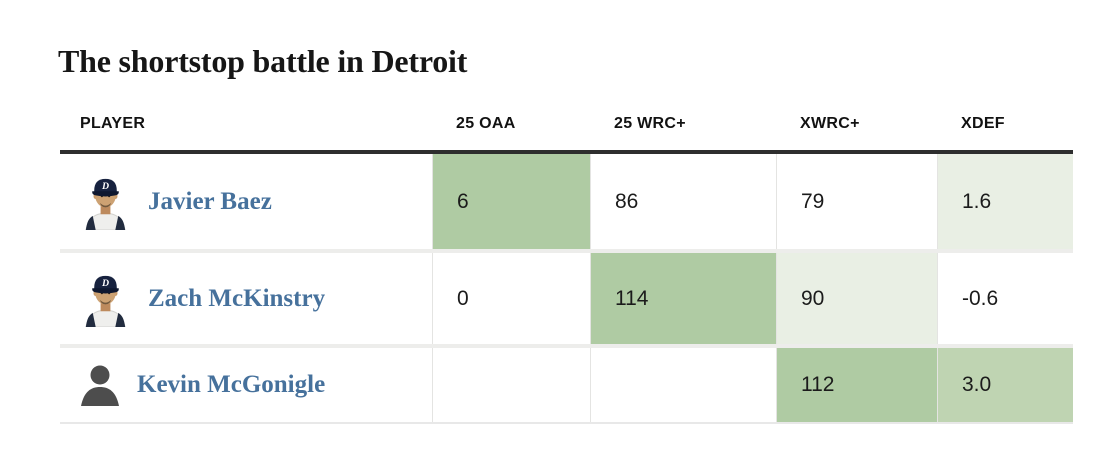 The width and height of the screenshot is (1114, 452). I want to click on player-name: Javier Baez, so click(210, 201).